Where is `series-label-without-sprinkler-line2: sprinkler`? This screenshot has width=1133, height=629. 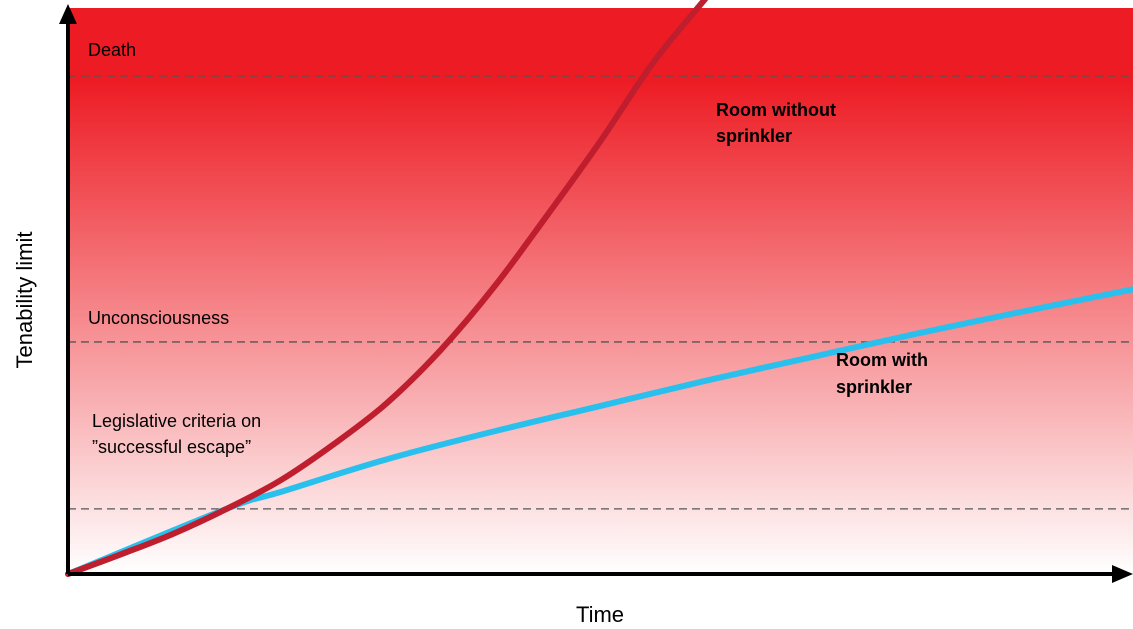 series-label-without-sprinkler-line2: sprinkler is located at coordinates (754, 136).